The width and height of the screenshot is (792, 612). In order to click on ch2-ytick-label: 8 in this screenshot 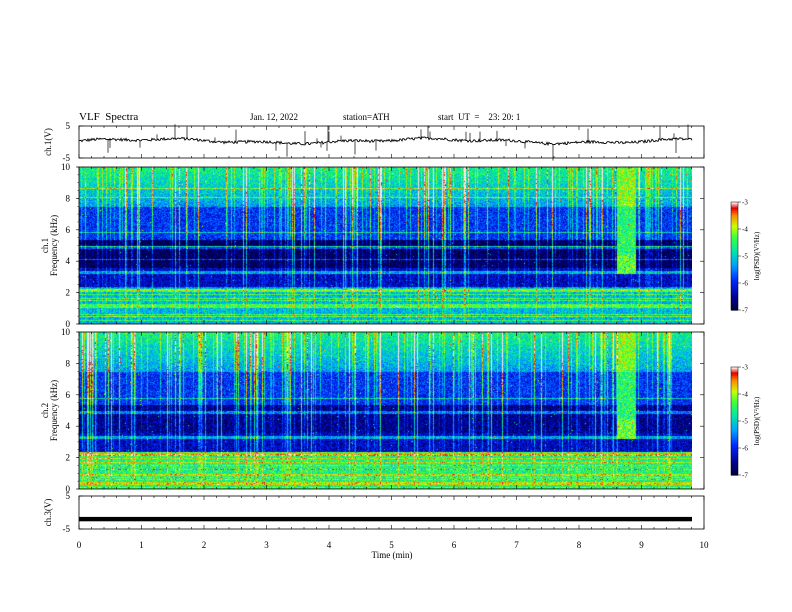, I will do `click(68, 363)`.